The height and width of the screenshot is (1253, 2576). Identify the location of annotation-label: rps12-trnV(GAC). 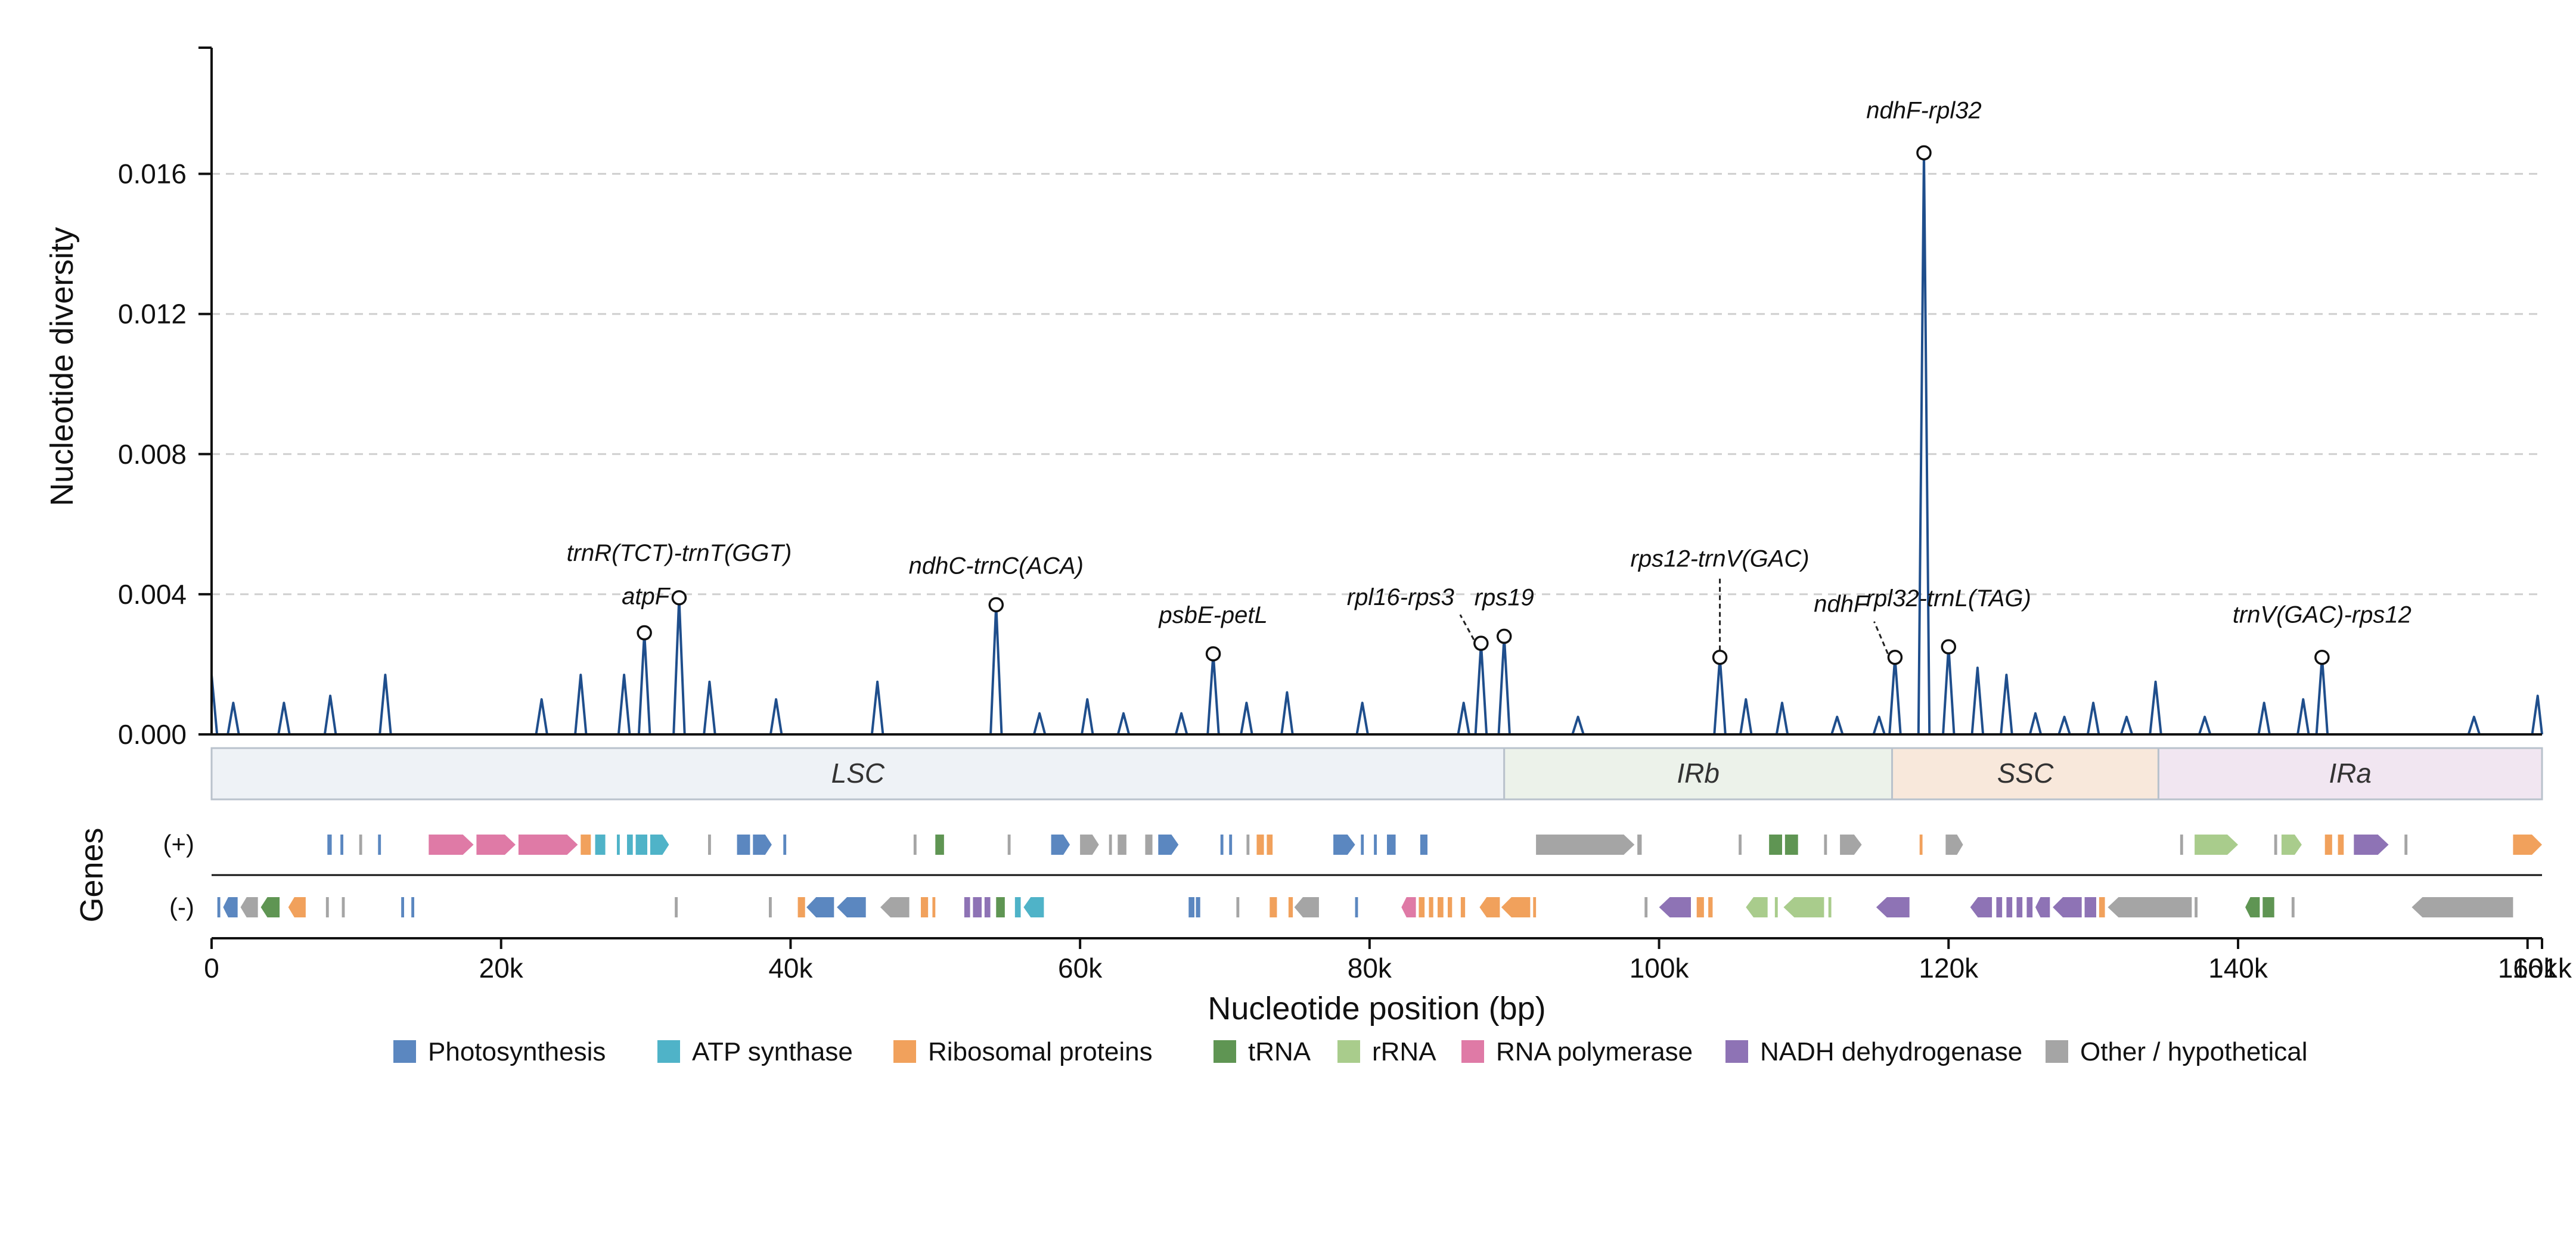
(1721, 559).